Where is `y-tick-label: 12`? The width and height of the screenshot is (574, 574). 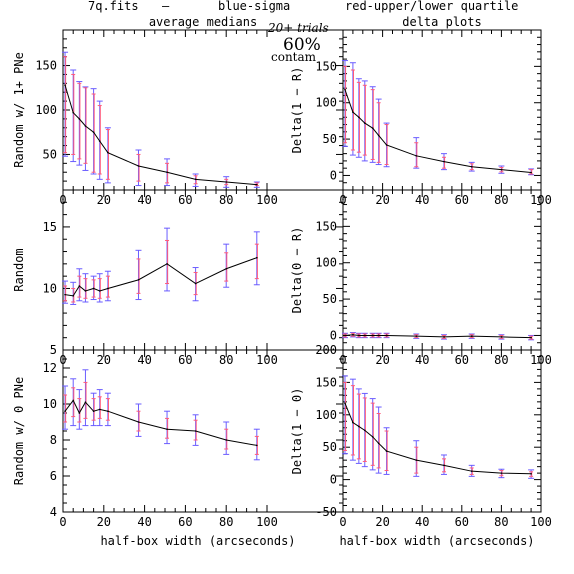 y-tick-label: 12 is located at coordinates (50, 368).